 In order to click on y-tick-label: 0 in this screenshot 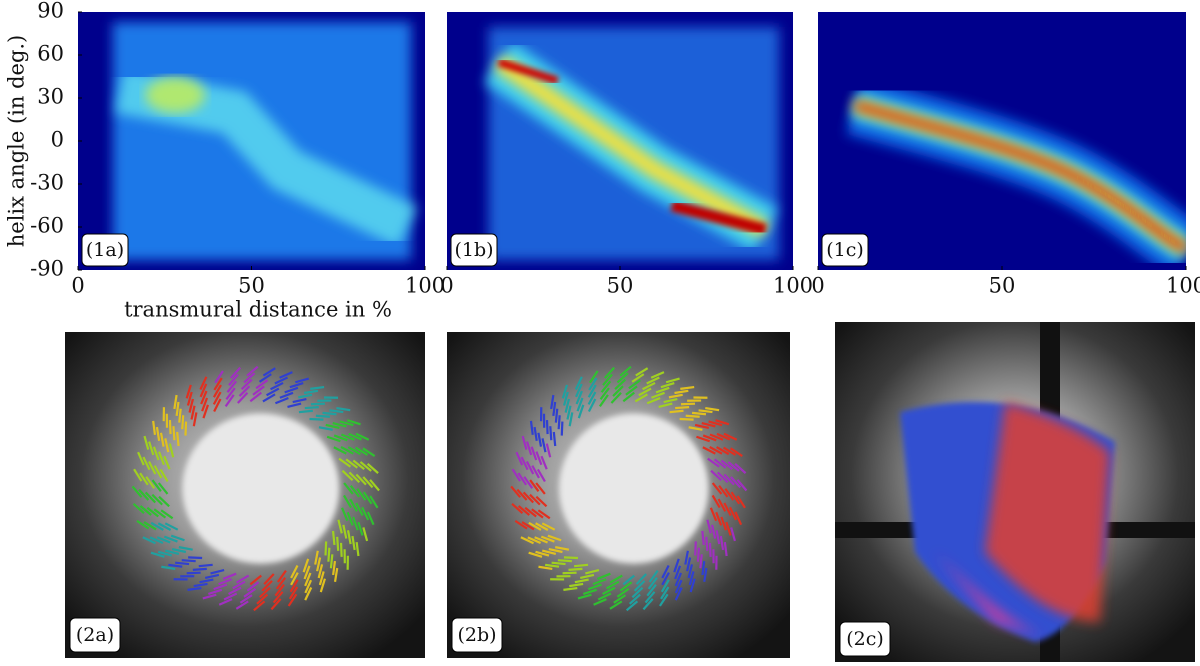, I will do `click(57, 140)`.